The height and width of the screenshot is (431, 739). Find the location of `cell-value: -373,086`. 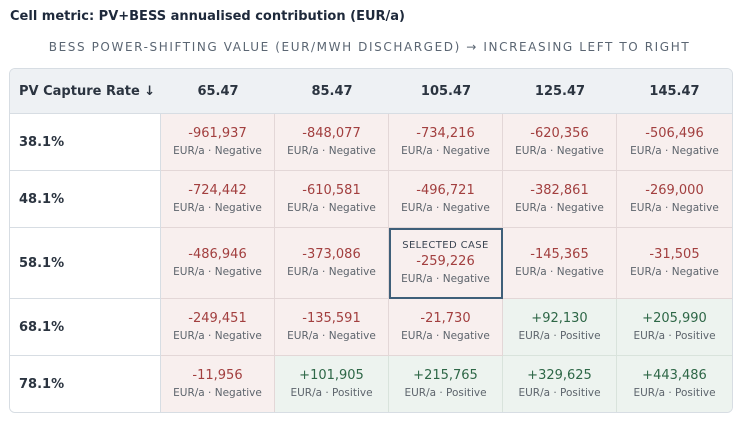

cell-value: -373,086 is located at coordinates (331, 254).